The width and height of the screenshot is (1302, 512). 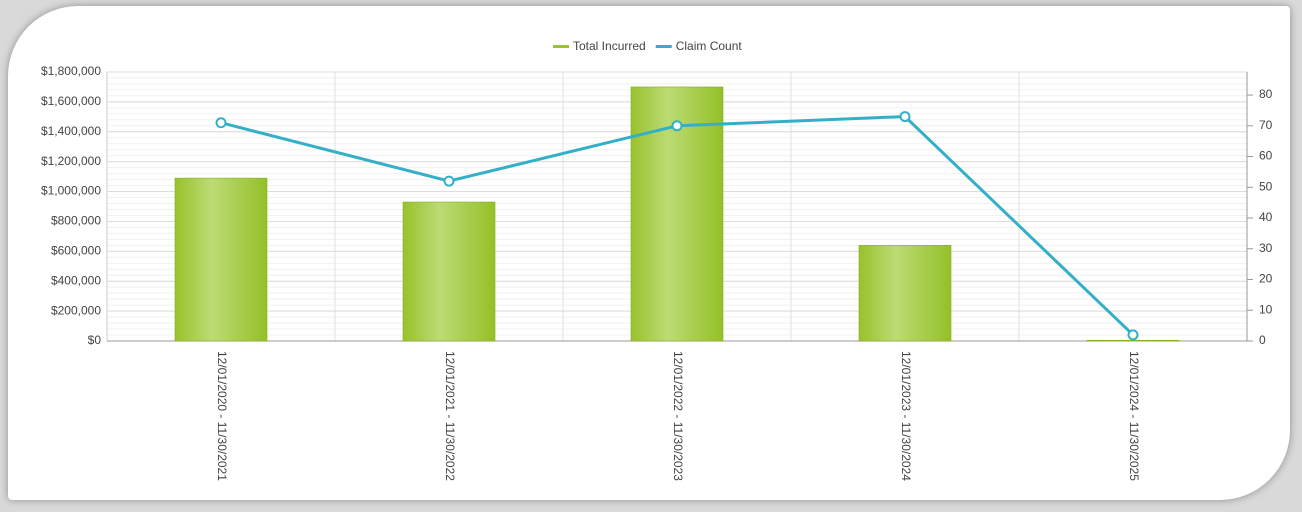 I want to click on y-tick-label: $1,400,000, so click(x=71, y=131).